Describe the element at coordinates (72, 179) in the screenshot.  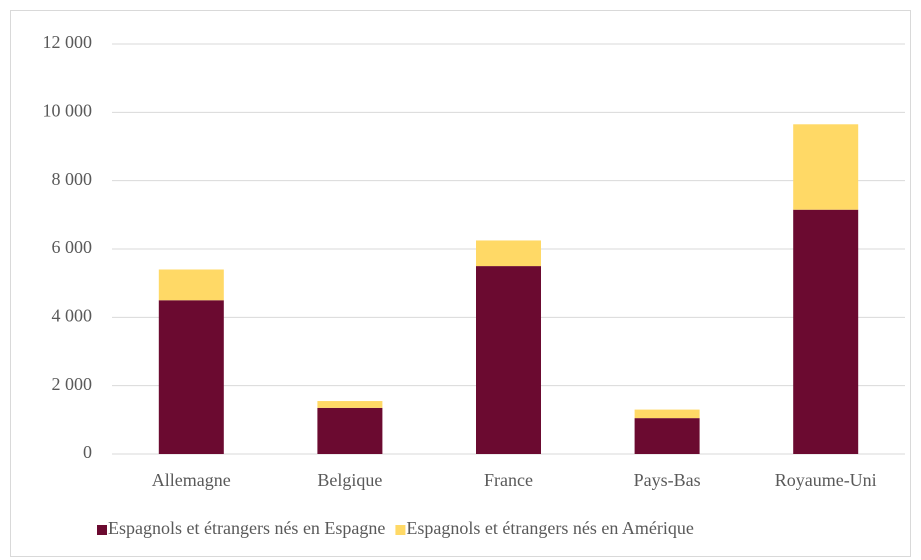
I see `y-tick-label: 8 000` at that location.